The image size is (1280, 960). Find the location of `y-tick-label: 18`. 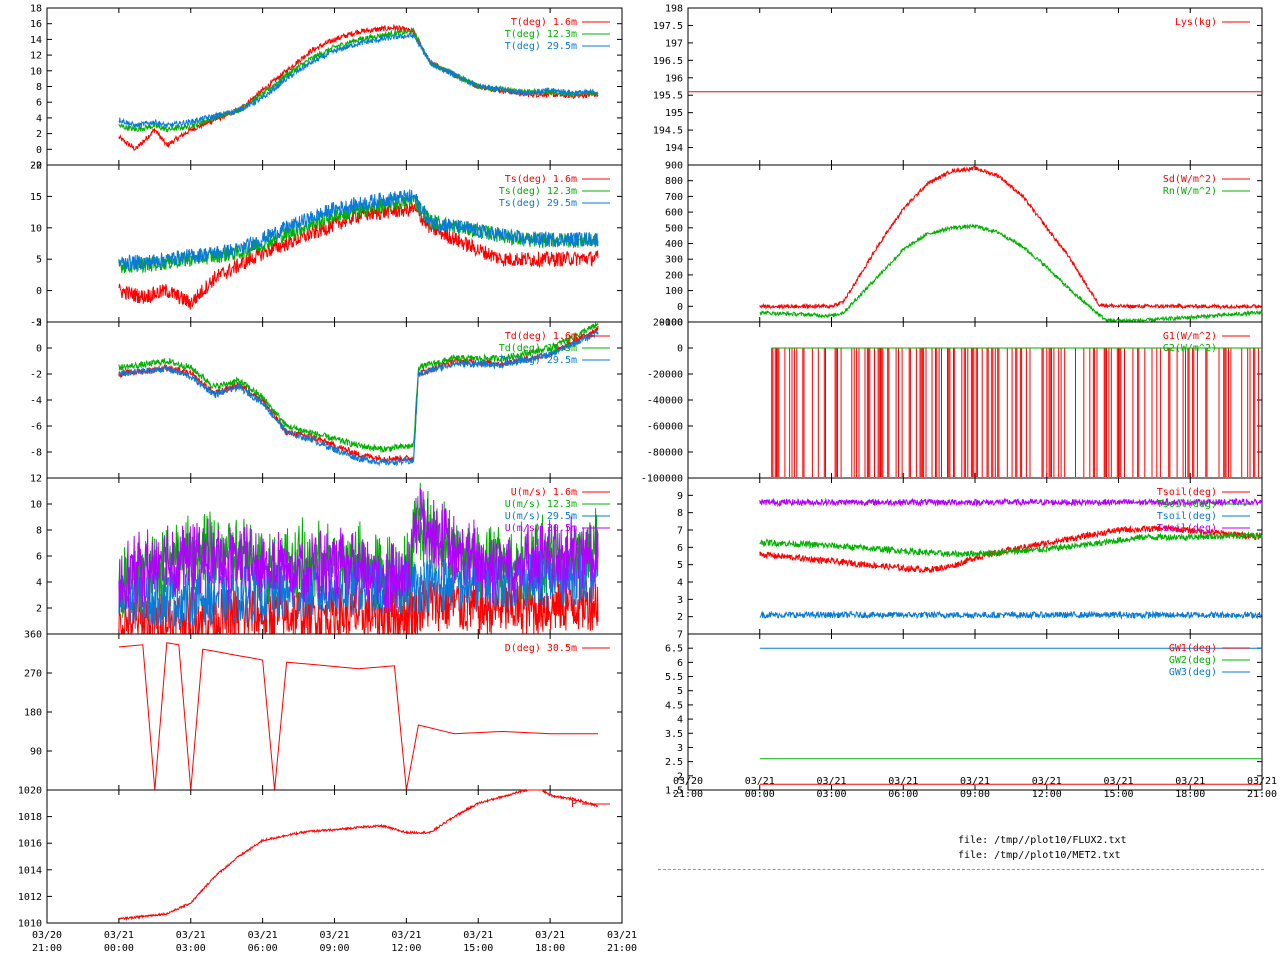

y-tick-label: 18 is located at coordinates (36, 9).